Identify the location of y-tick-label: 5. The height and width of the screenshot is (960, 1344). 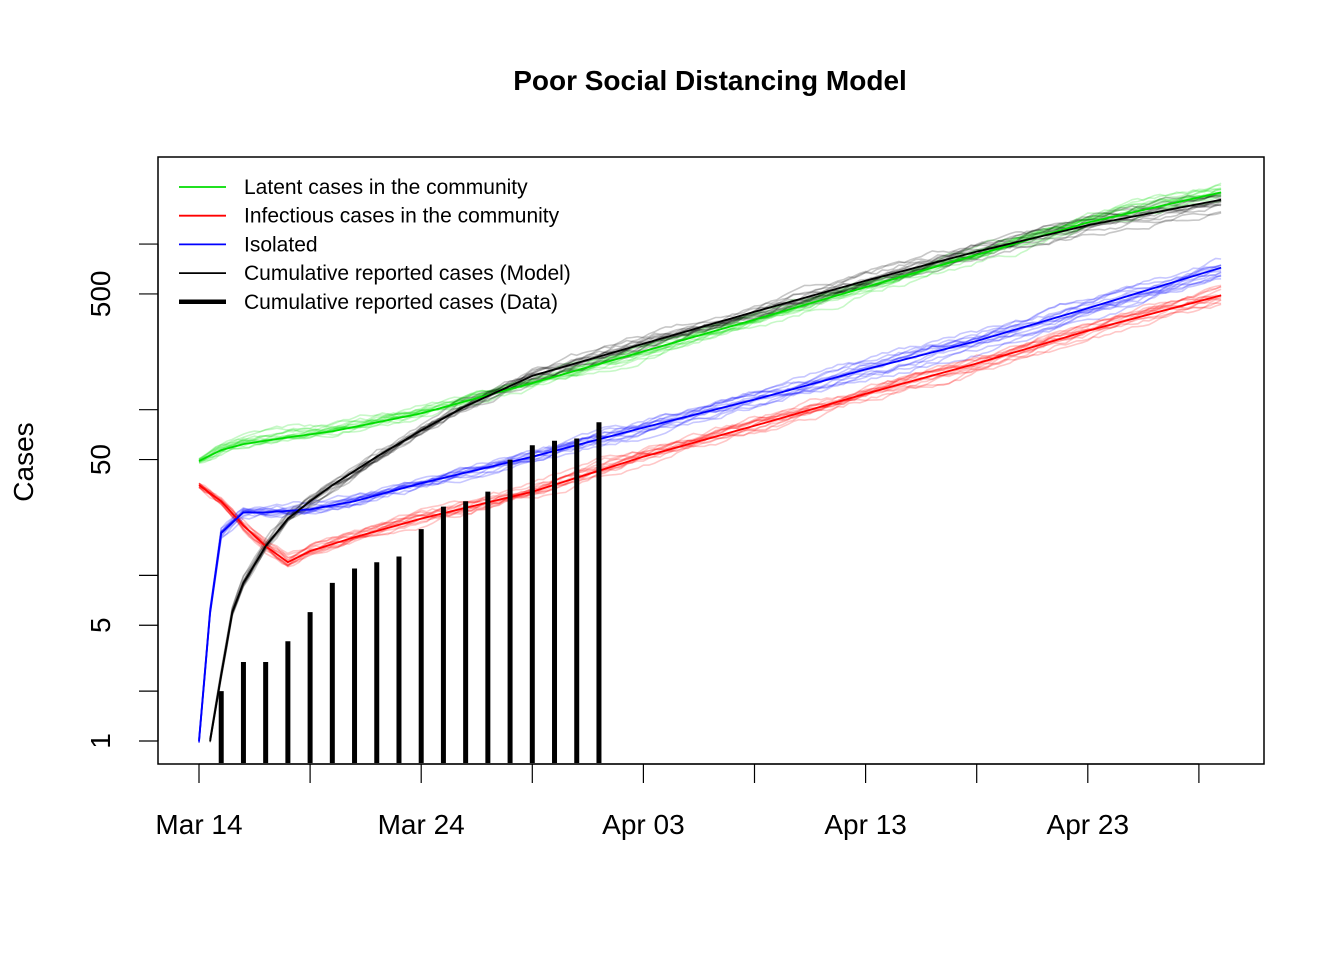
(100, 625).